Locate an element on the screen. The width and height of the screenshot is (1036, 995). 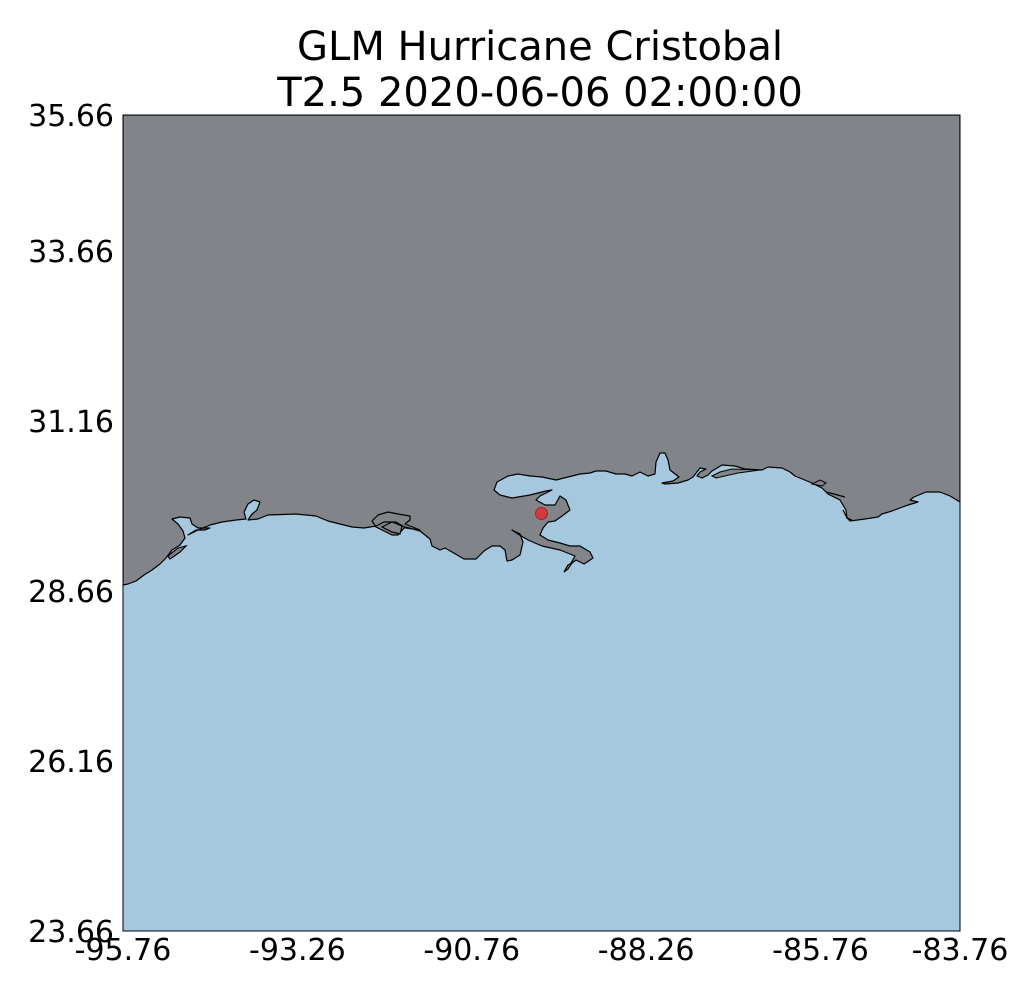
y-tick-label: 28.66 is located at coordinates (71, 592).